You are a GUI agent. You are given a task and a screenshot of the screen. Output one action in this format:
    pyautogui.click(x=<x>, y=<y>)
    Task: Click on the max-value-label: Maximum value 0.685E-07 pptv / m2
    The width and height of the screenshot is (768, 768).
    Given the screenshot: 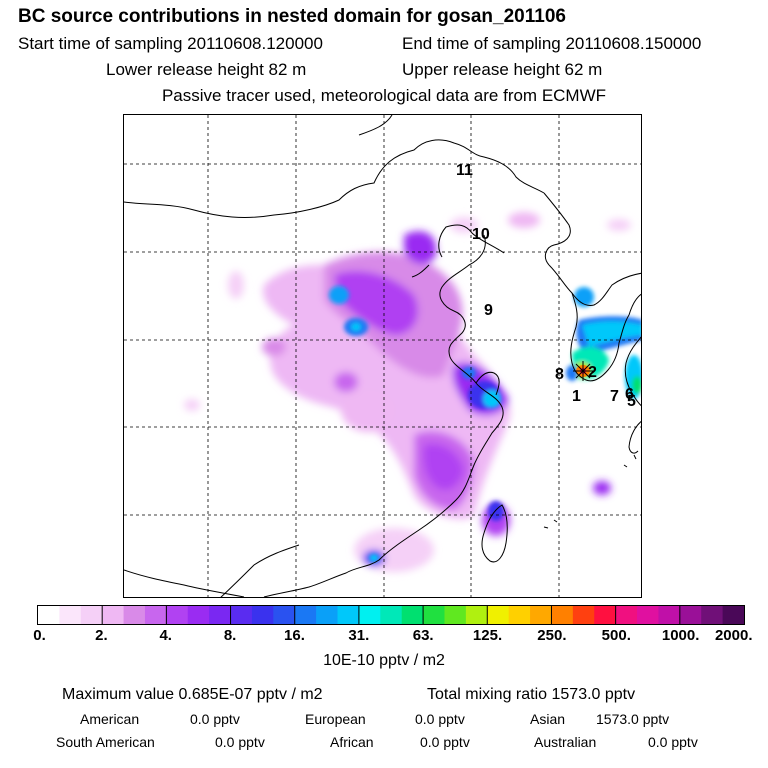 What is the action you would take?
    pyautogui.click(x=192, y=694)
    